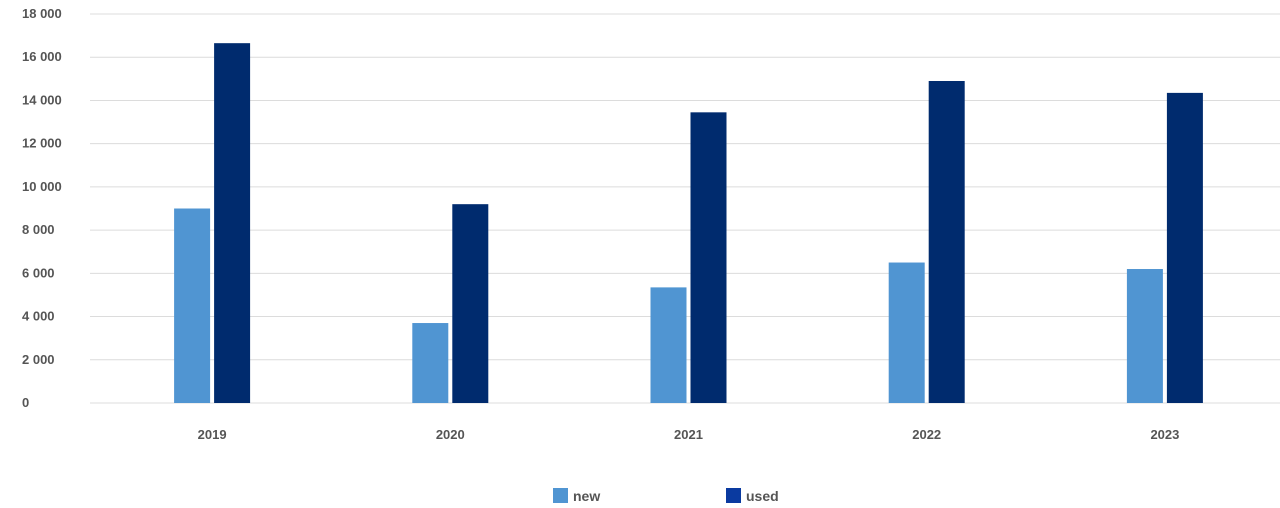  I want to click on y-tick-label: 4 000, so click(38, 316).